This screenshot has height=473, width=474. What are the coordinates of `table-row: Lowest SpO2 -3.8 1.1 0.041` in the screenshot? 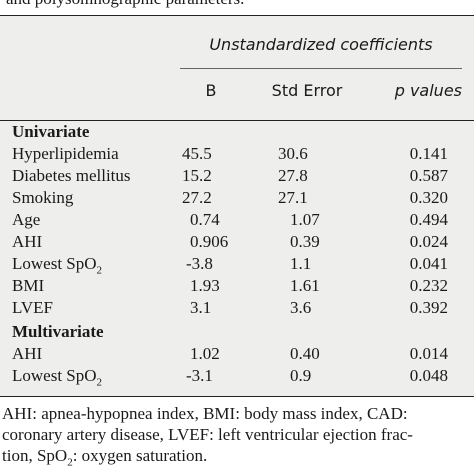 It's located at (237, 265).